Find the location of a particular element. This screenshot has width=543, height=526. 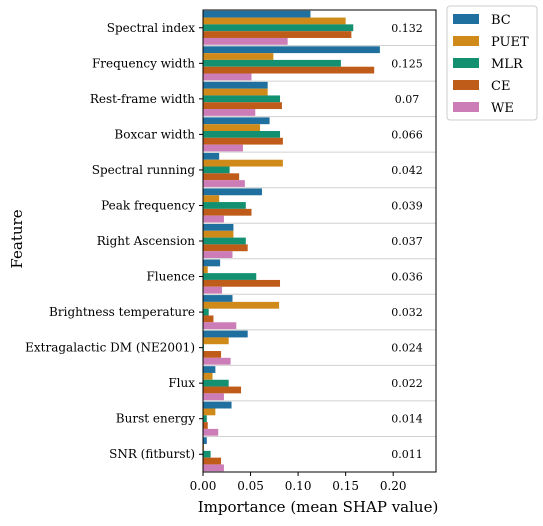

bar-puet-boxcar-width is located at coordinates (231, 127).